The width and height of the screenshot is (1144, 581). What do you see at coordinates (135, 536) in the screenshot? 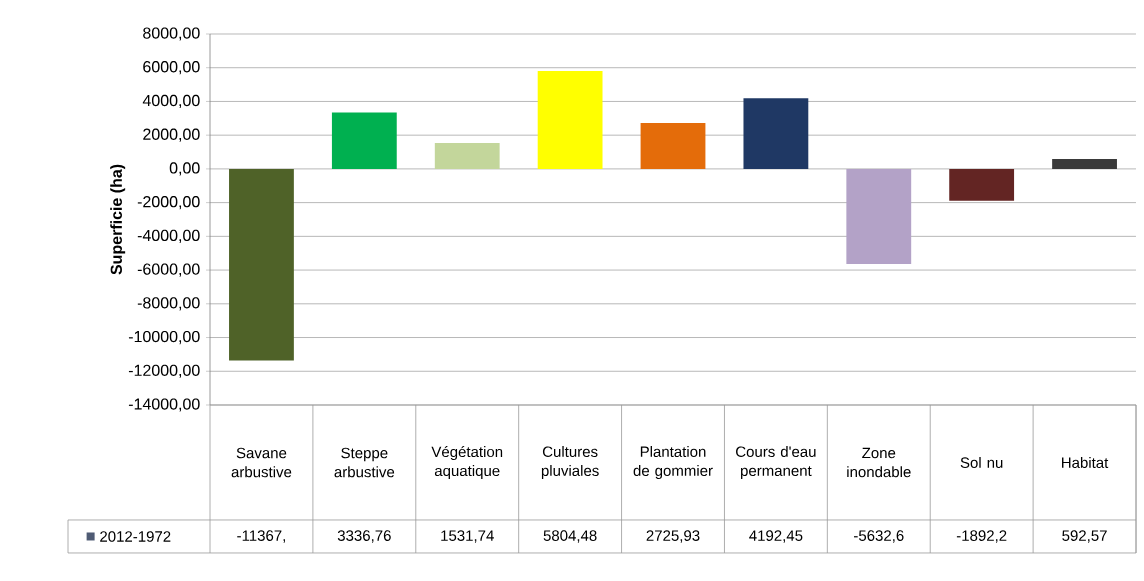
I see `text: 2012-1972` at bounding box center [135, 536].